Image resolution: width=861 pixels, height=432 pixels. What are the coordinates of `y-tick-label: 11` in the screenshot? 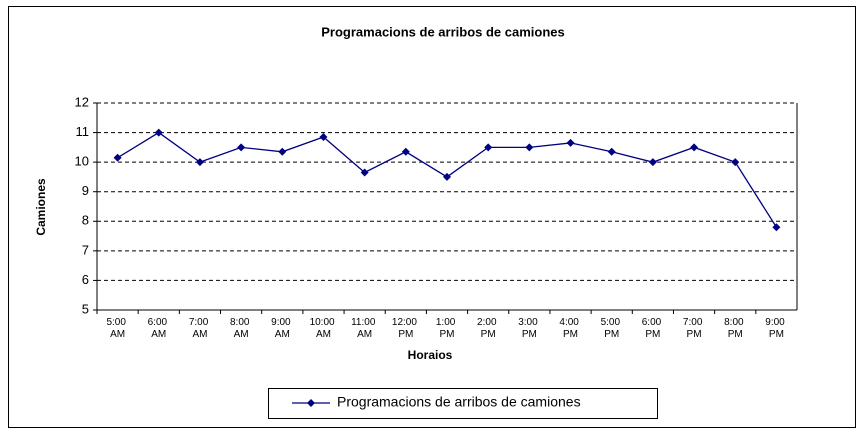 It's located at (83, 131).